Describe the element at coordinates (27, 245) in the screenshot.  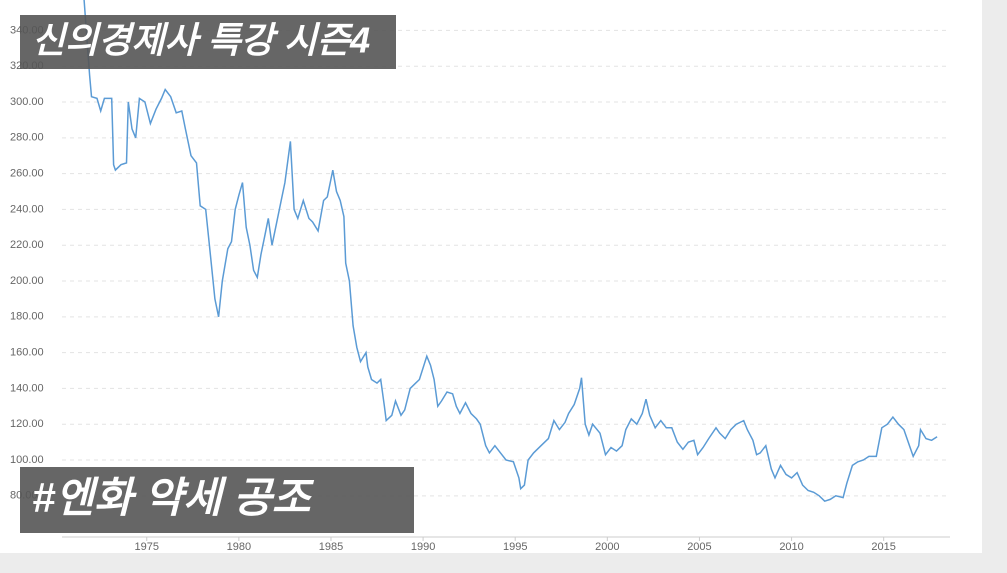
I see `y-tick-label: 220.00` at that location.